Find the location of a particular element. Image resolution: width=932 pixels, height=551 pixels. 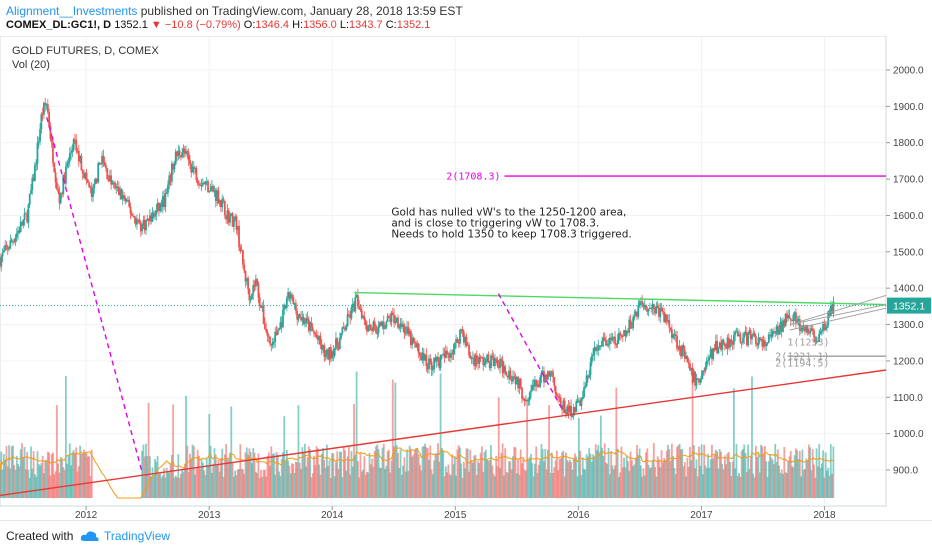

time-tick-label: 2012 is located at coordinates (86, 515).